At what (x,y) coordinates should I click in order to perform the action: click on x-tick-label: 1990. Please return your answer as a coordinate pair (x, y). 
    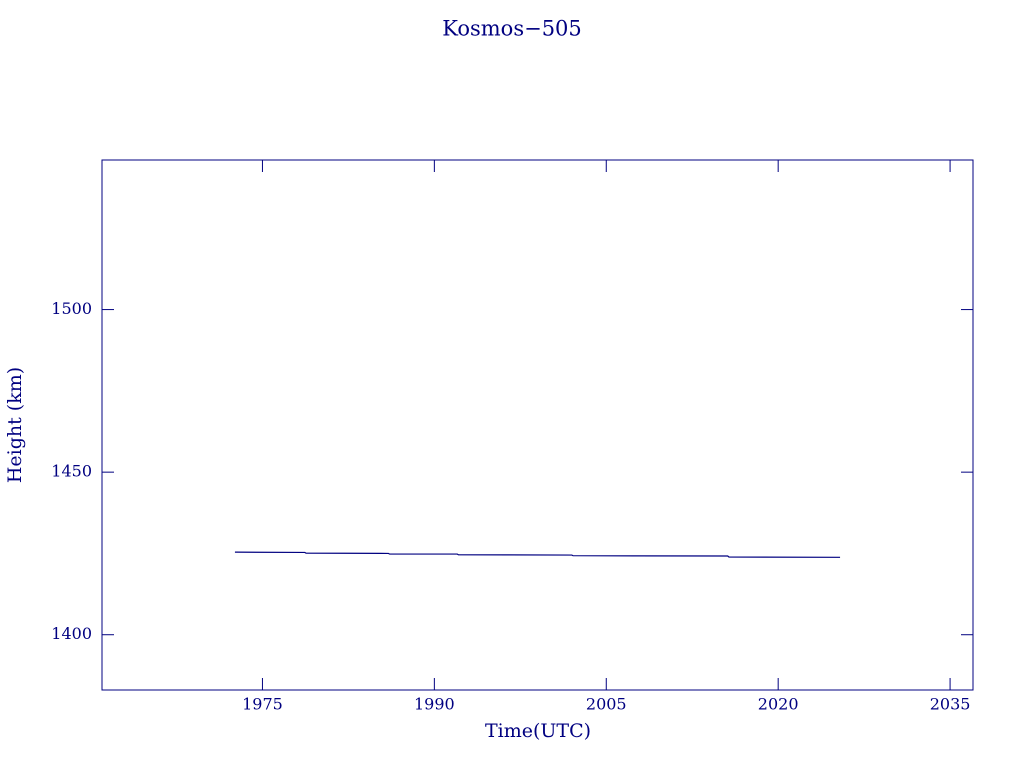
    Looking at the image, I should click on (434, 704).